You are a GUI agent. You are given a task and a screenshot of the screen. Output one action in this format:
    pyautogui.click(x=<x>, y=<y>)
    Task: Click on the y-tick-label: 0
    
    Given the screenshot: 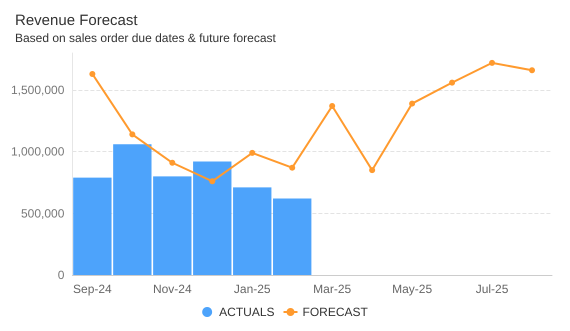 What is the action you would take?
    pyautogui.click(x=61, y=275)
    